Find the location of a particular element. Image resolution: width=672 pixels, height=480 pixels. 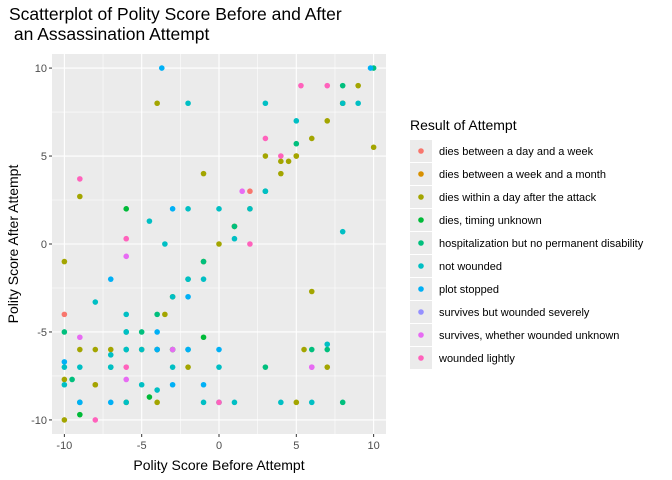

y-tick-label: 0 is located at coordinates (44, 245).